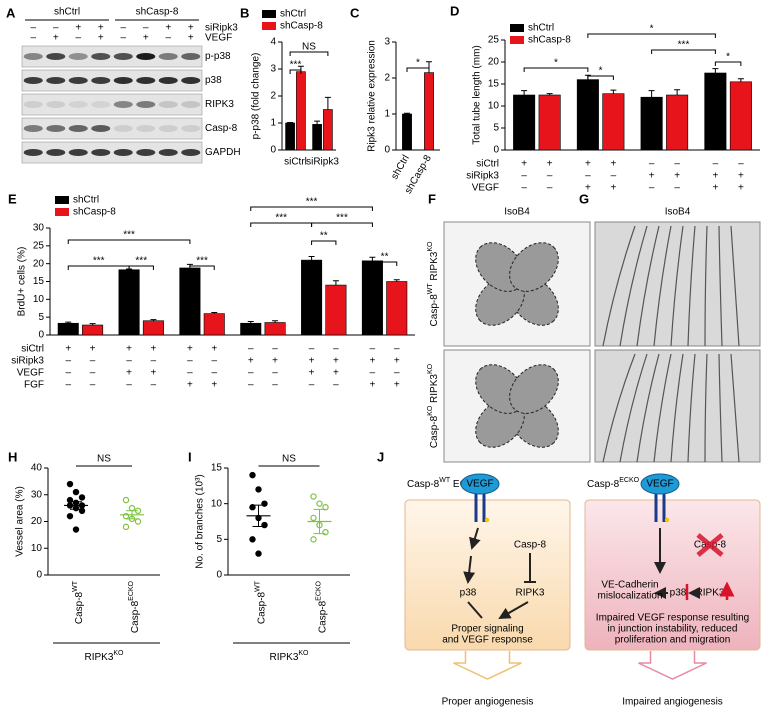 The width and height of the screenshot is (764, 714). I want to click on significance-label: ***, so click(342, 218).